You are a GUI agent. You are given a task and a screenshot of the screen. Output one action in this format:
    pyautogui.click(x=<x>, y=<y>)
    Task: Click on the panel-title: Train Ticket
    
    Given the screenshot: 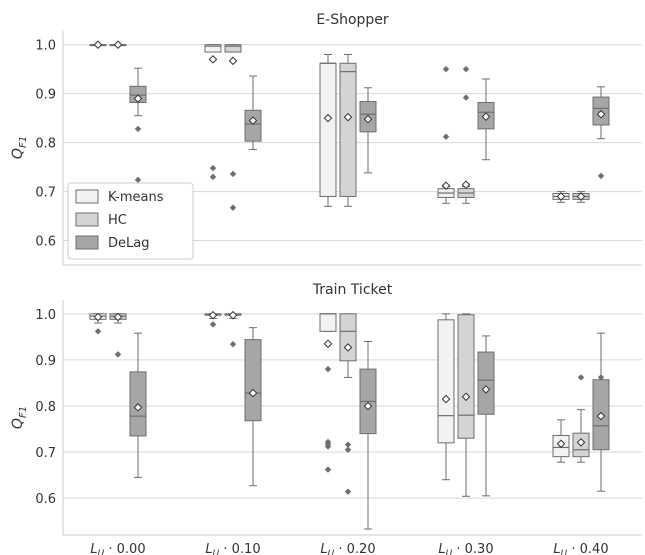 What is the action you would take?
    pyautogui.click(x=352, y=290)
    